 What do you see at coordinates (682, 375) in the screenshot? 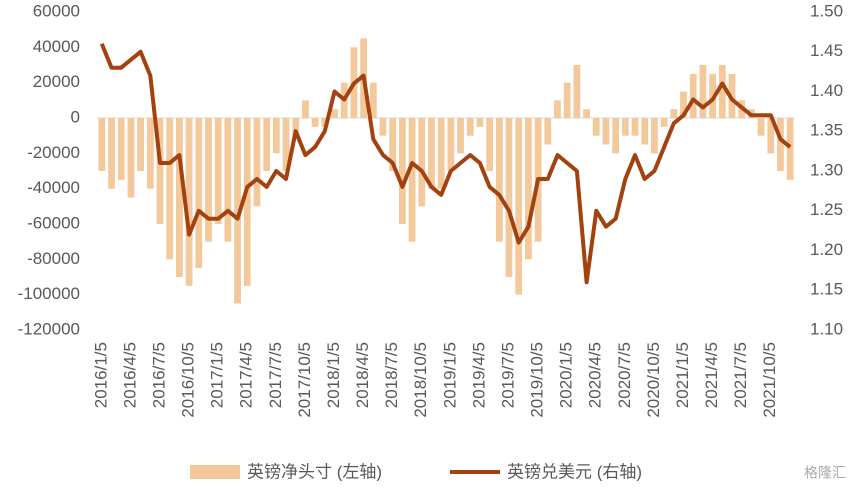
I see `x-tick-label: 2021/1/5` at bounding box center [682, 375].